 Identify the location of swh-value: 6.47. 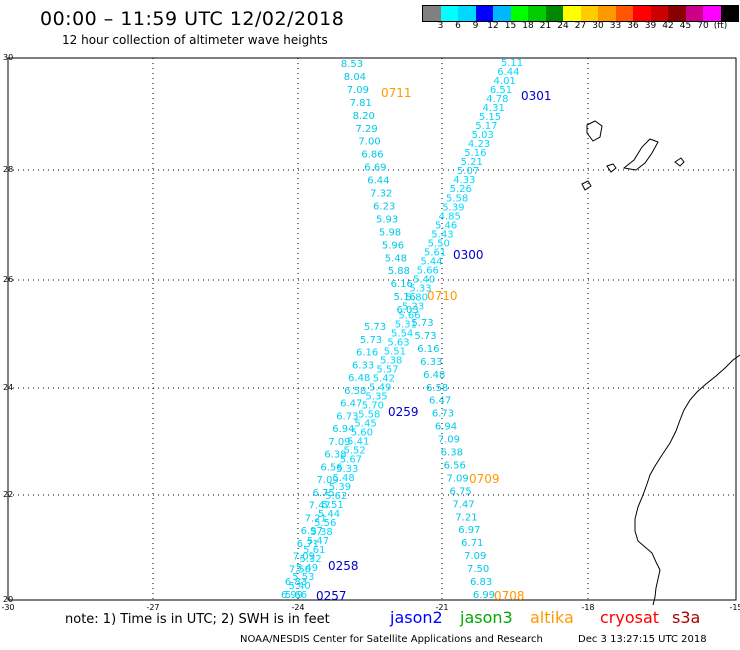
(440, 401).